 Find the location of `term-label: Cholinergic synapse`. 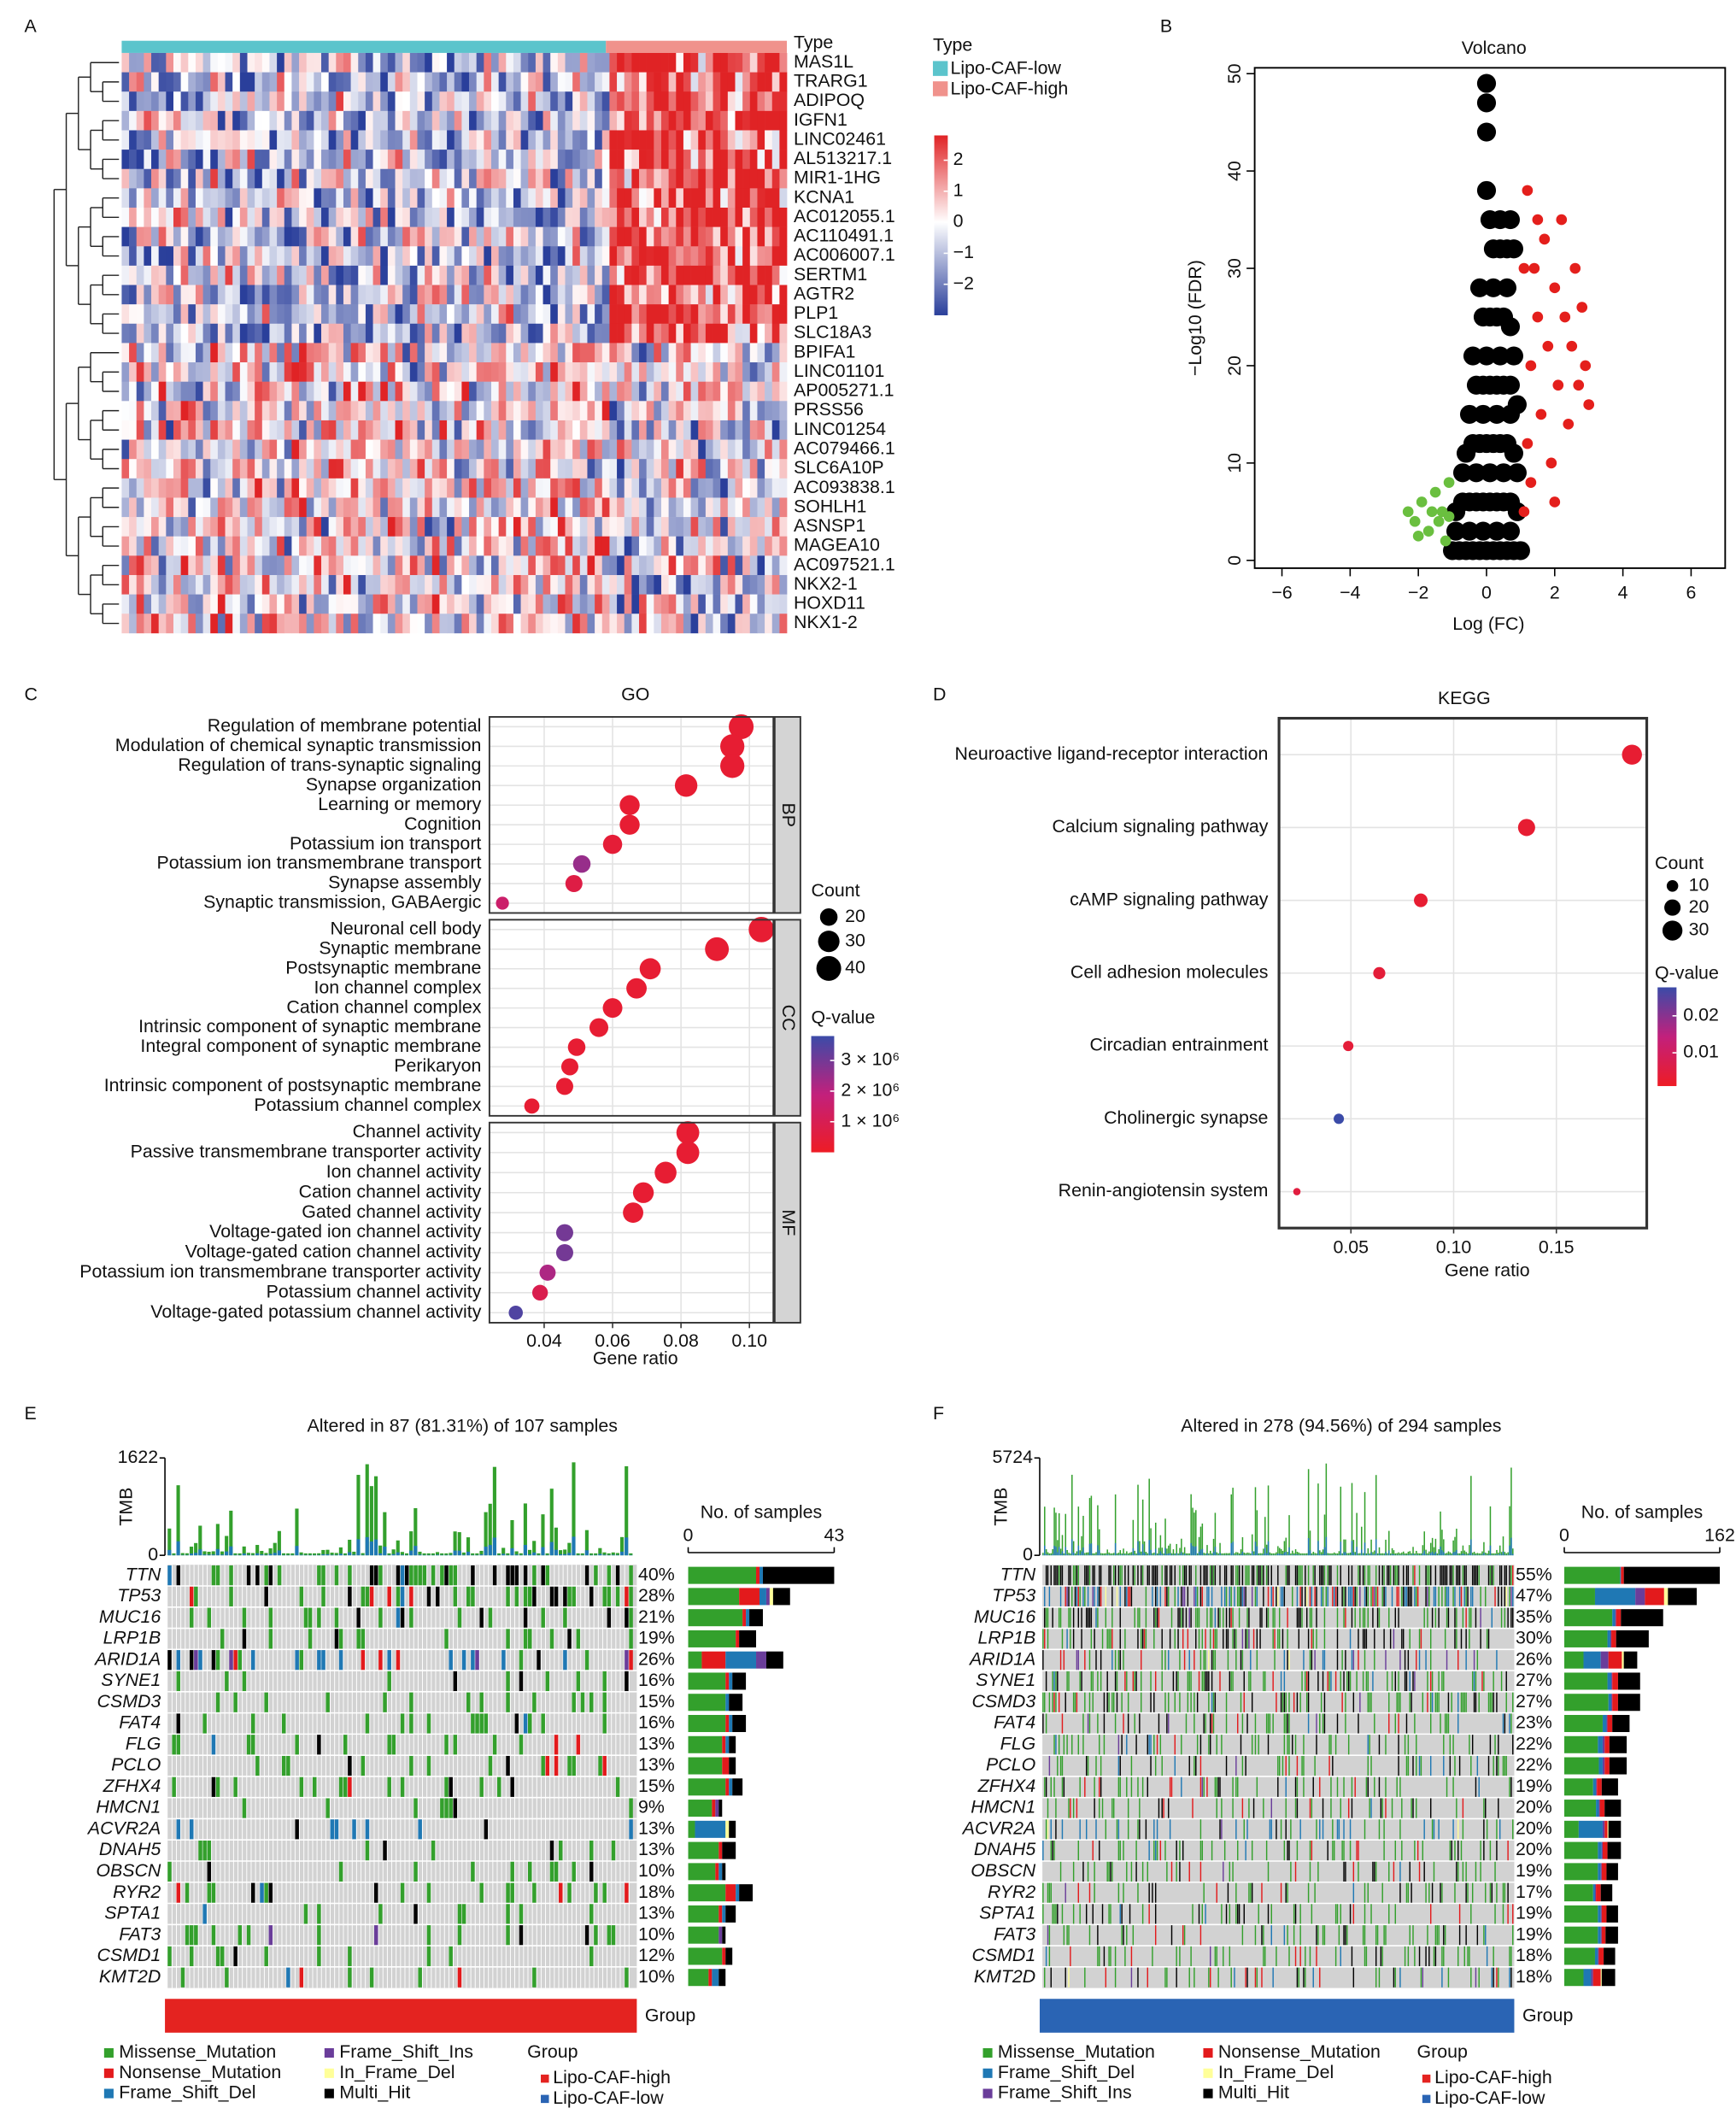

term-label: Cholinergic synapse is located at coordinates (1186, 1117).